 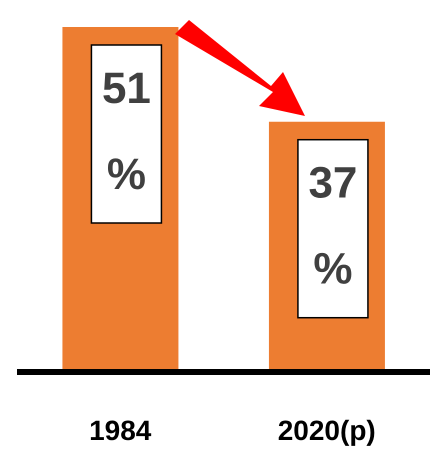 What do you see at coordinates (126, 131) in the screenshot?
I see `data-label: 51 %` at bounding box center [126, 131].